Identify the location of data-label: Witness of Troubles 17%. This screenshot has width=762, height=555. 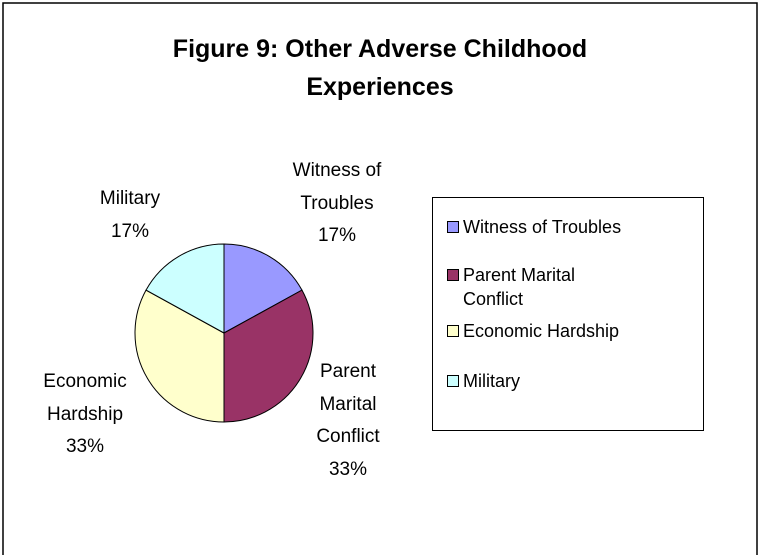
(337, 204).